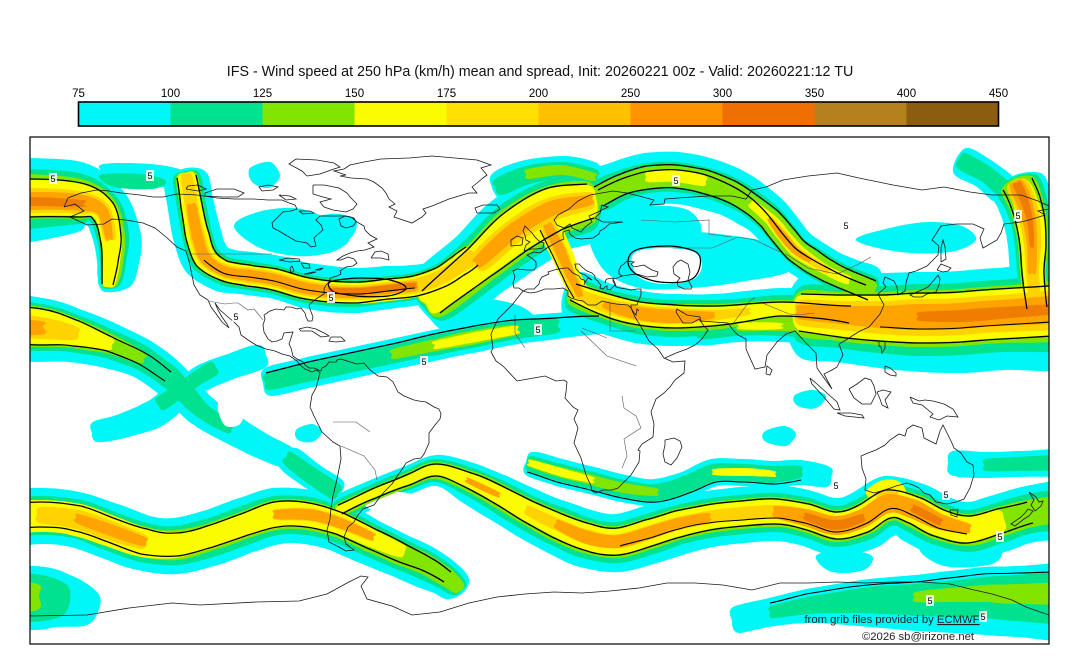  Describe the element at coordinates (78, 94) in the screenshot. I see `svg-text: 75` at that location.